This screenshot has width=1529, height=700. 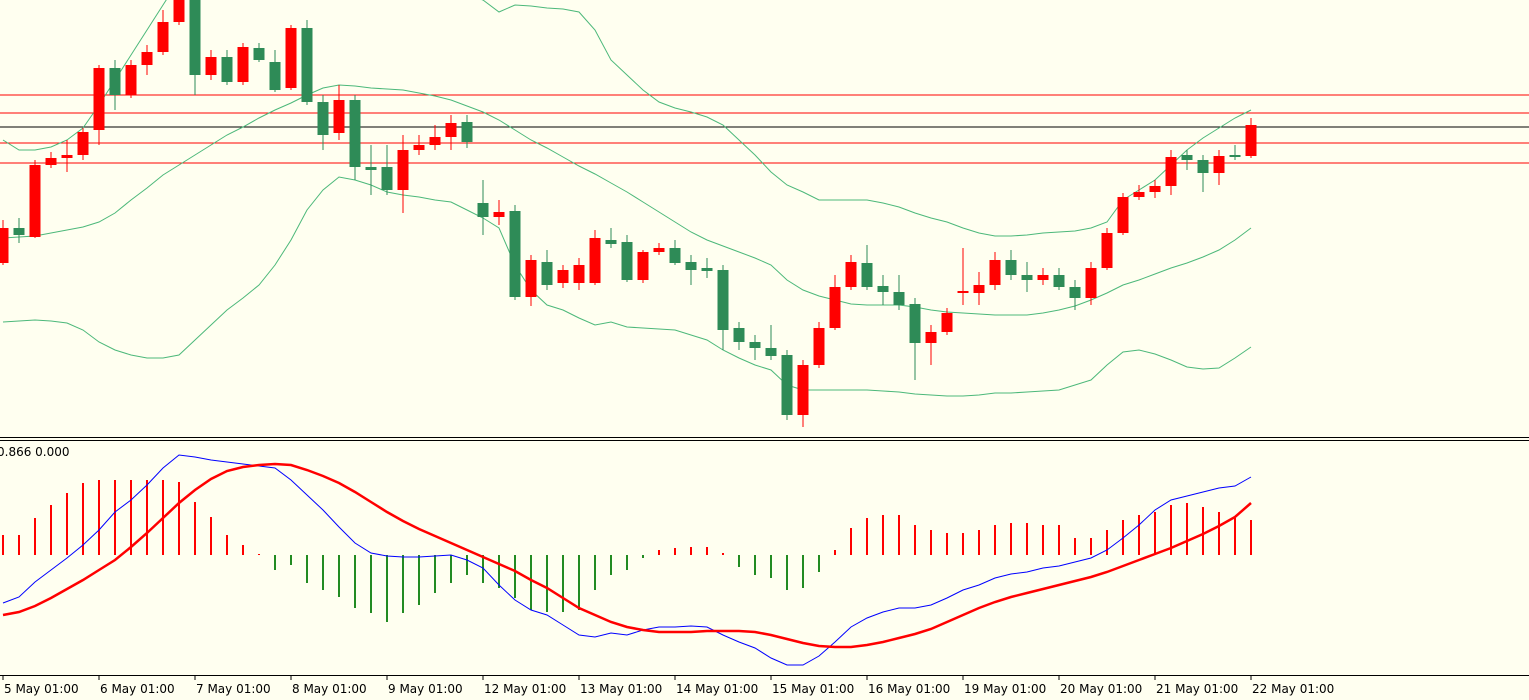 What do you see at coordinates (329, 689) in the screenshot?
I see `x-tick-label: 8 May 01:00` at bounding box center [329, 689].